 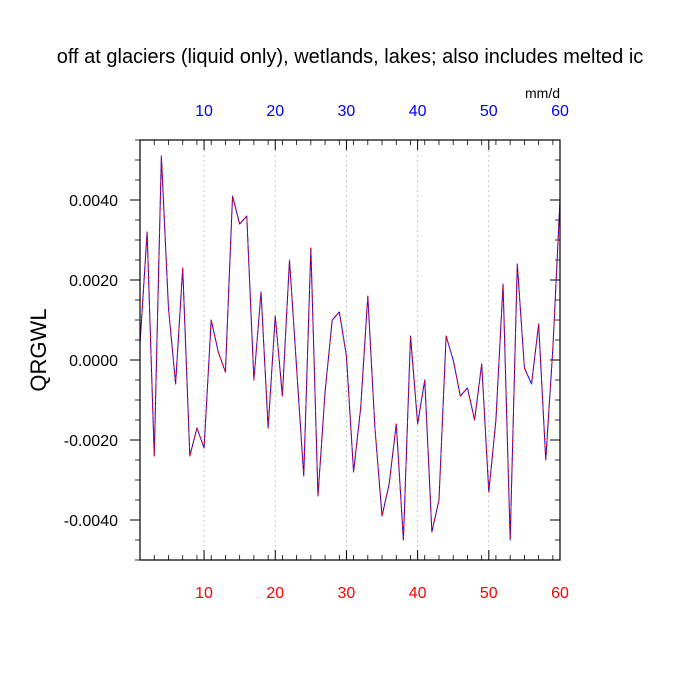 I want to click on y-tick-label: -0.0040, so click(x=91, y=521).